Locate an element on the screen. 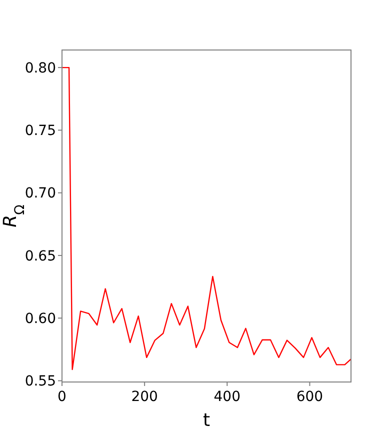  x-tick-label: 600 is located at coordinates (310, 397).